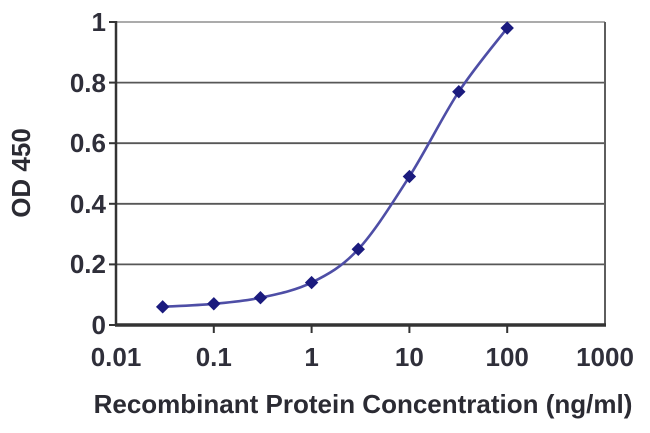  I want to click on x-tick-label: 100, so click(507, 357).